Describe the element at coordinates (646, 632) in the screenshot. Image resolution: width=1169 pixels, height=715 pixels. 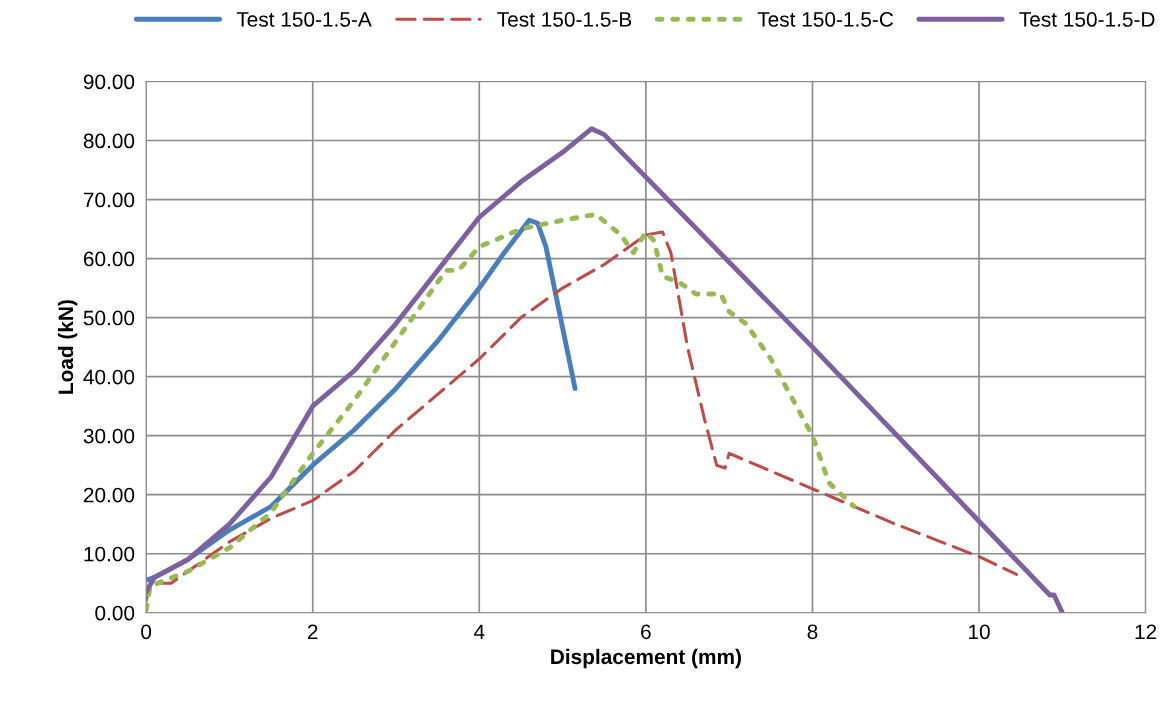
I see `x-tick-label: 6` at that location.